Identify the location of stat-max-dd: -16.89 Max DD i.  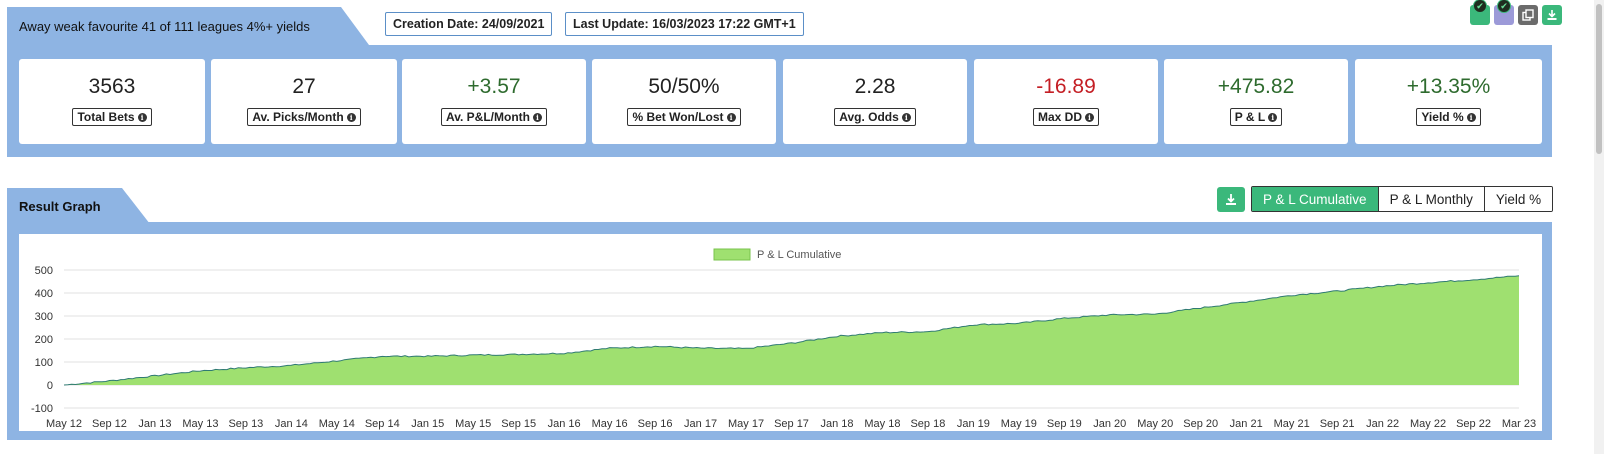
(1066, 101).